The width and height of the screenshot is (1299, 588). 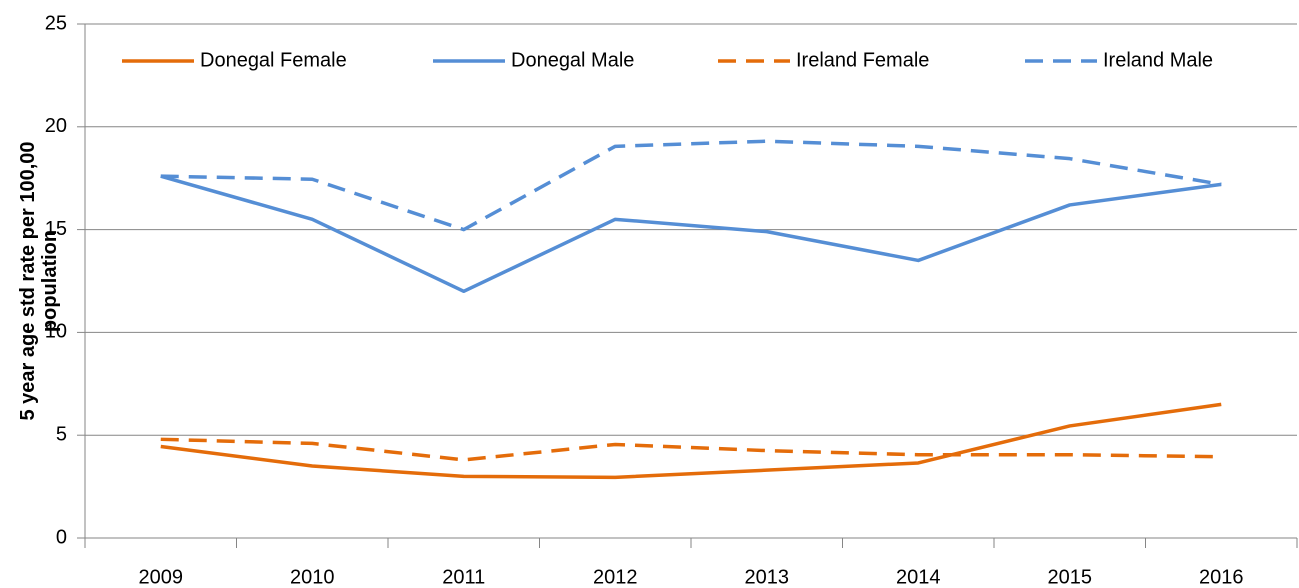 What do you see at coordinates (273, 60) in the screenshot?
I see `legend-label: Donegal Female` at bounding box center [273, 60].